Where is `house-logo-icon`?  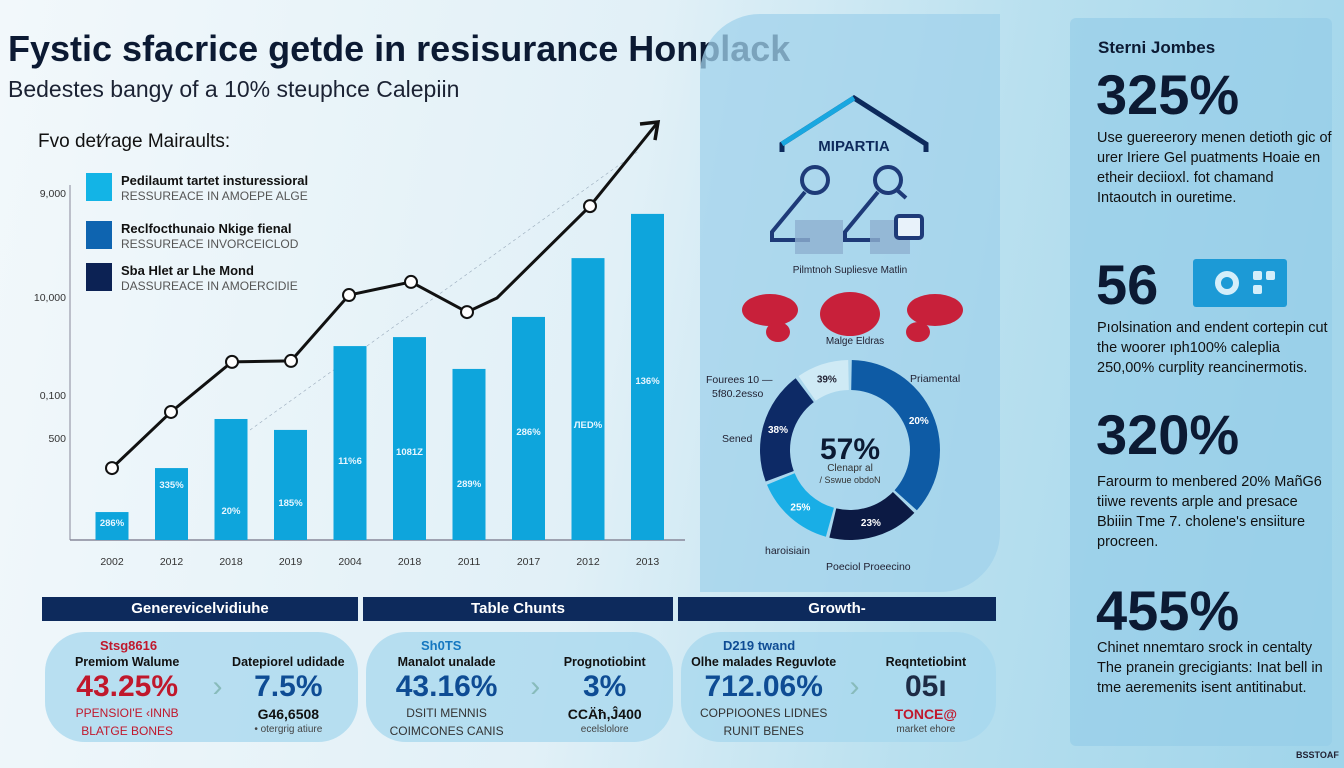 house-logo-icon is located at coordinates (854, 123).